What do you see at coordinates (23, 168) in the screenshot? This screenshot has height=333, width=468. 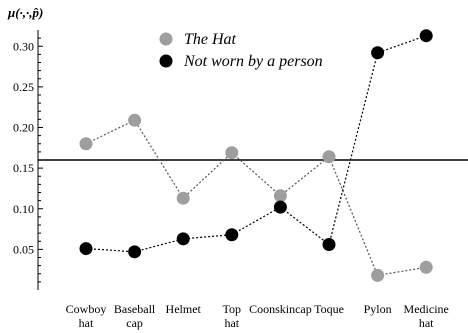 I see `y-tick-label: 0.15` at bounding box center [23, 168].